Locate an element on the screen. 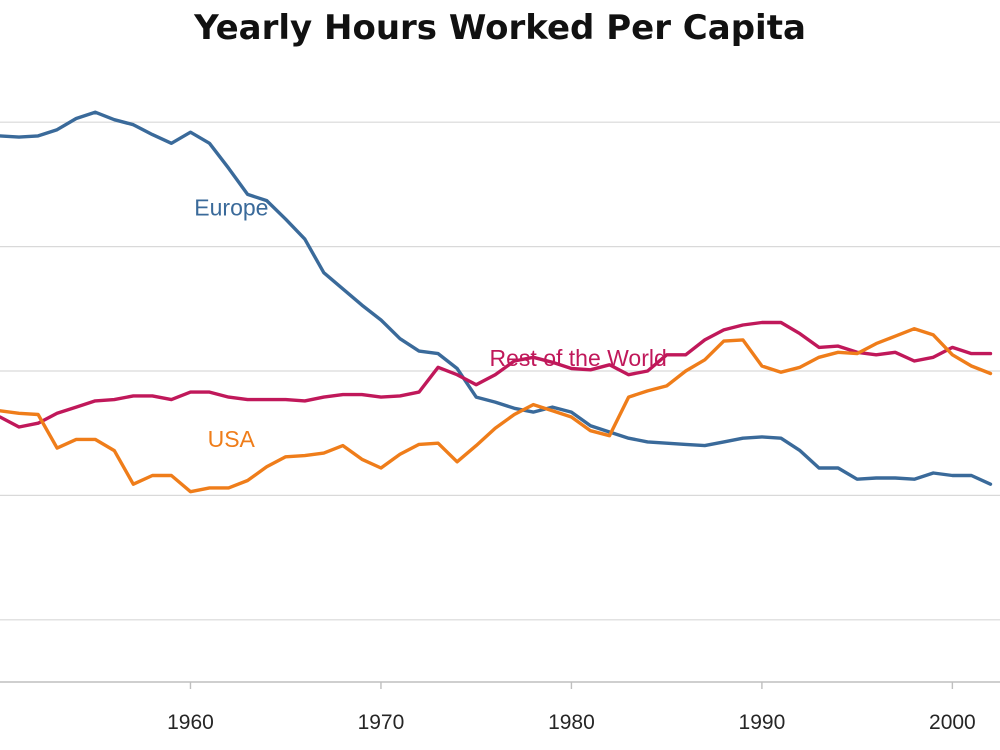  x-tick-label-1980: 1980 is located at coordinates (571, 722).